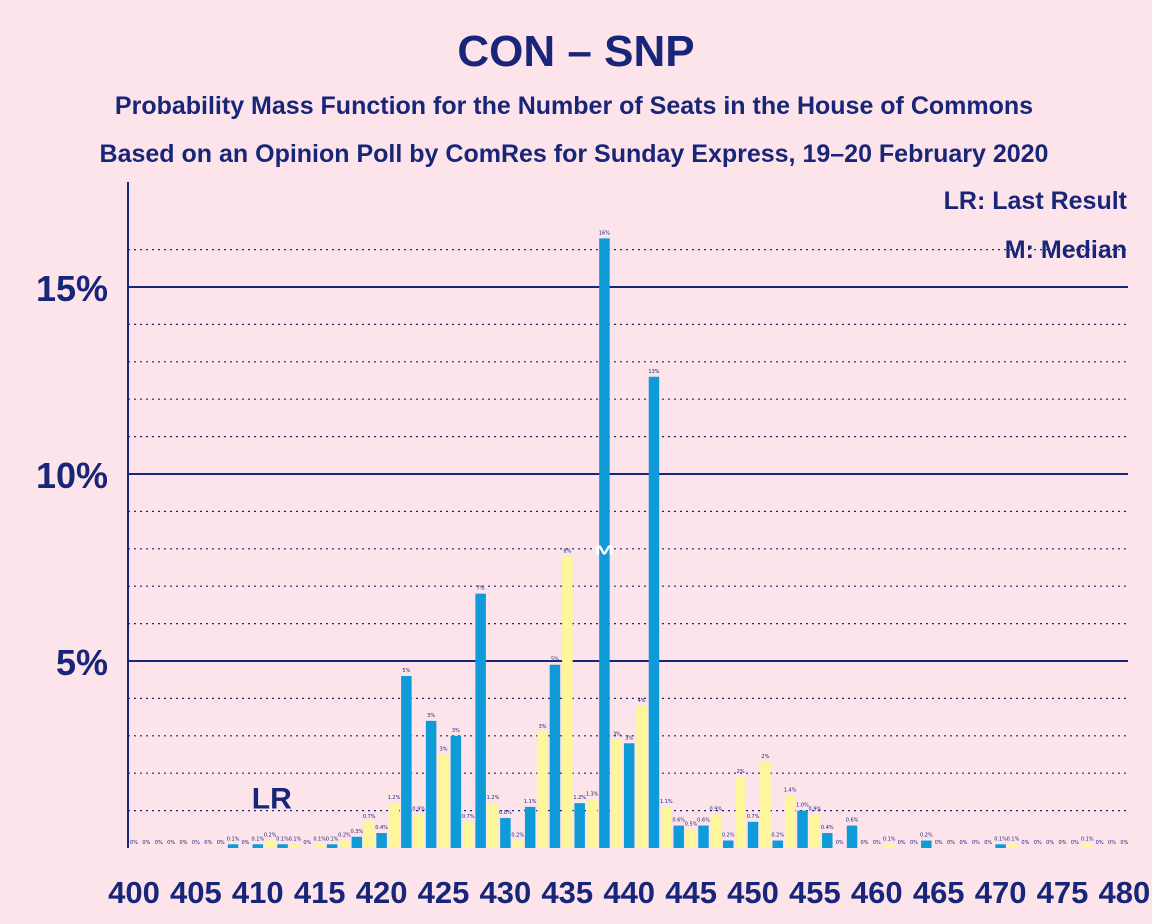  What do you see at coordinates (703, 821) in the screenshot?
I see `bar-label-446: 0.6%` at bounding box center [703, 821].